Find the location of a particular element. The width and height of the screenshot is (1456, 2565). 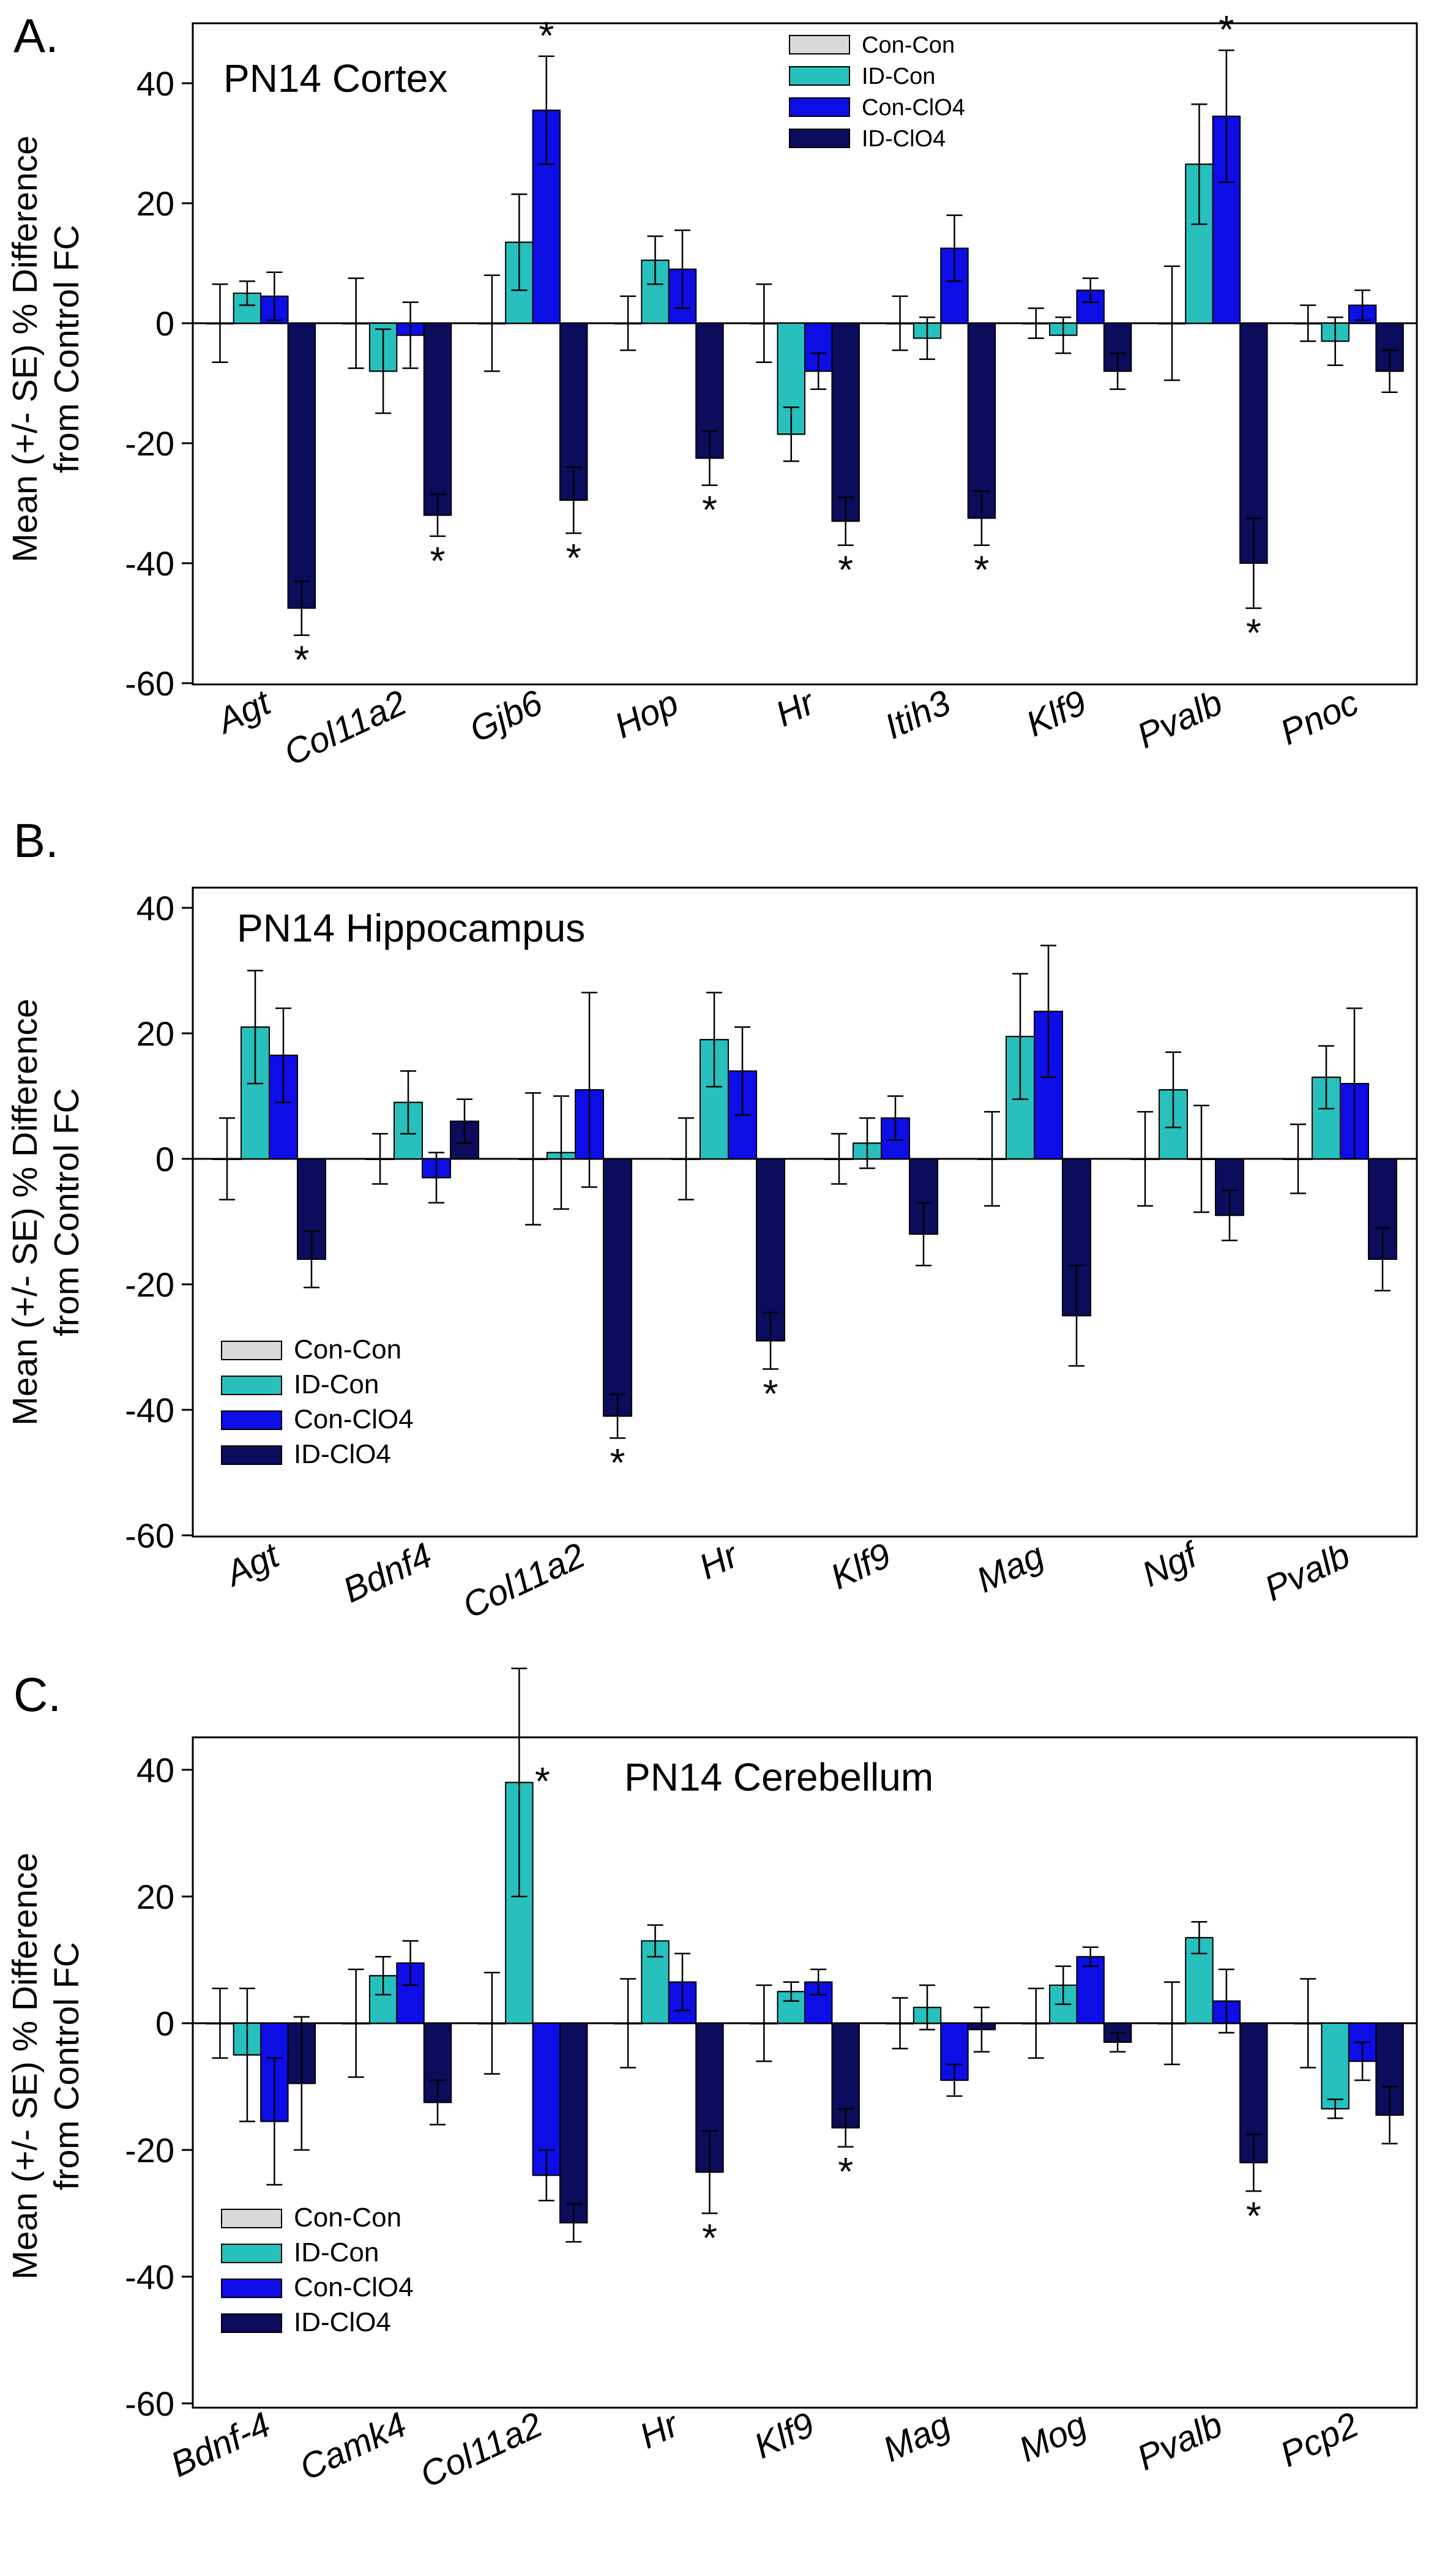

bar-id-clo4-hr is located at coordinates (845, 422).